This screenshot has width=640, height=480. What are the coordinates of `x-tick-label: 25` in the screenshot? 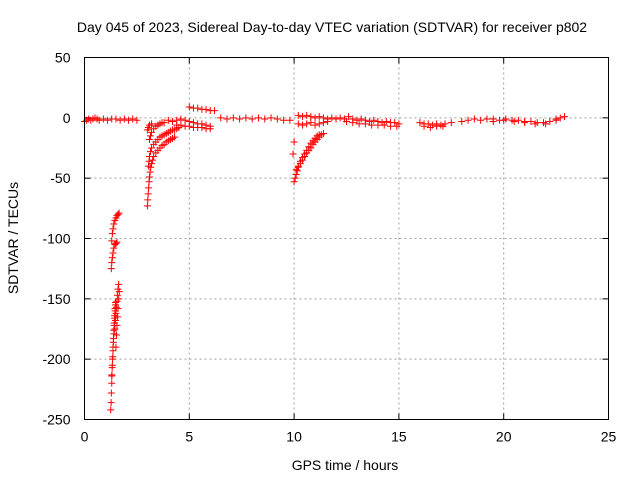 It's located at (609, 437).